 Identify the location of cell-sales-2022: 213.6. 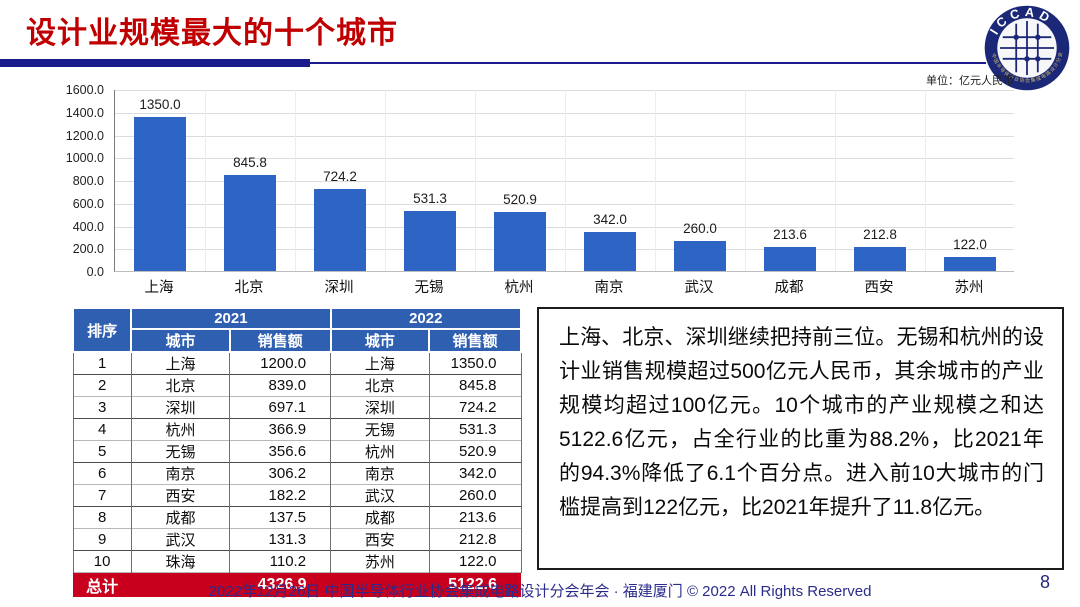
(475, 517).